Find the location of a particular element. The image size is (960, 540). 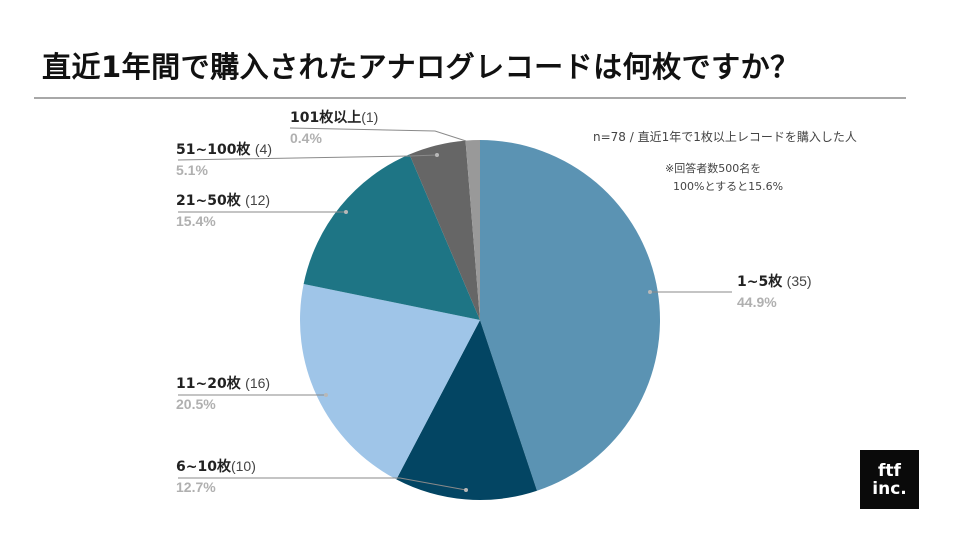

slice-percent: 15.4% is located at coordinates (196, 221).